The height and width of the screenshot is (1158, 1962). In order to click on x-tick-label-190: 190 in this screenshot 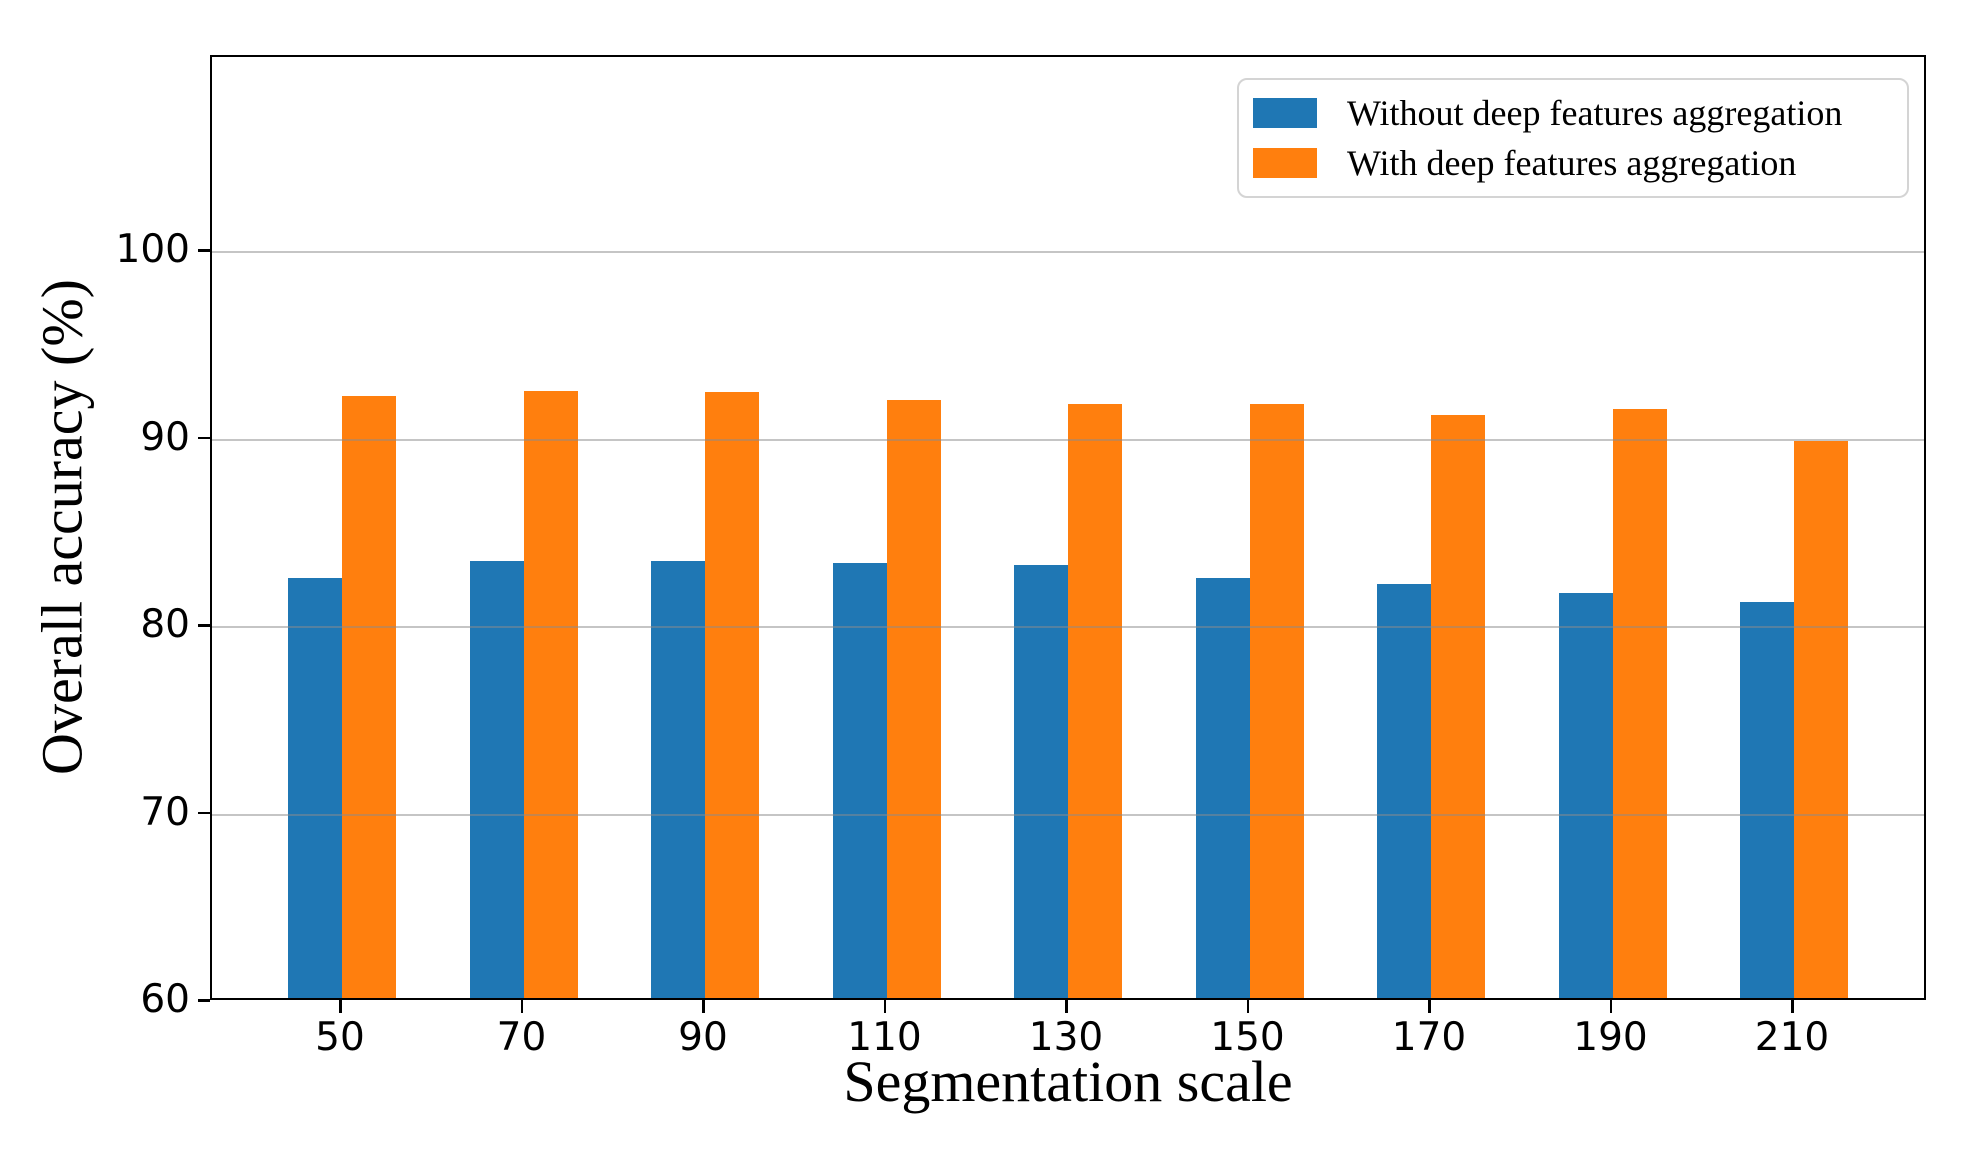, I will do `click(1610, 1037)`.